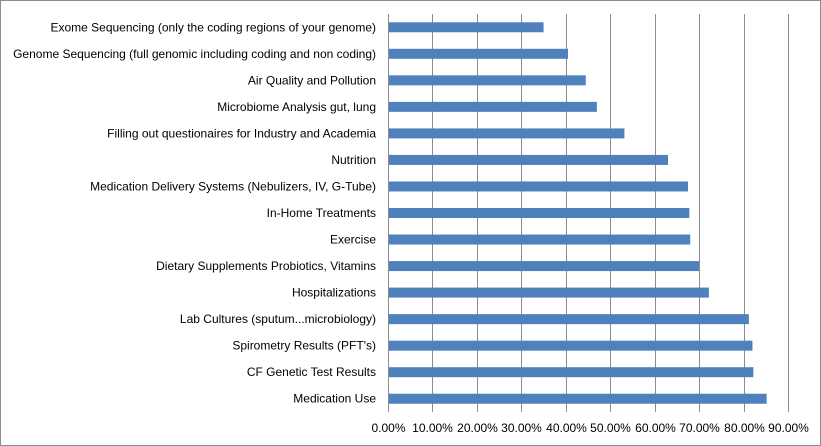  I want to click on category-label: Spirometry Results (PFT's), so click(304, 346).